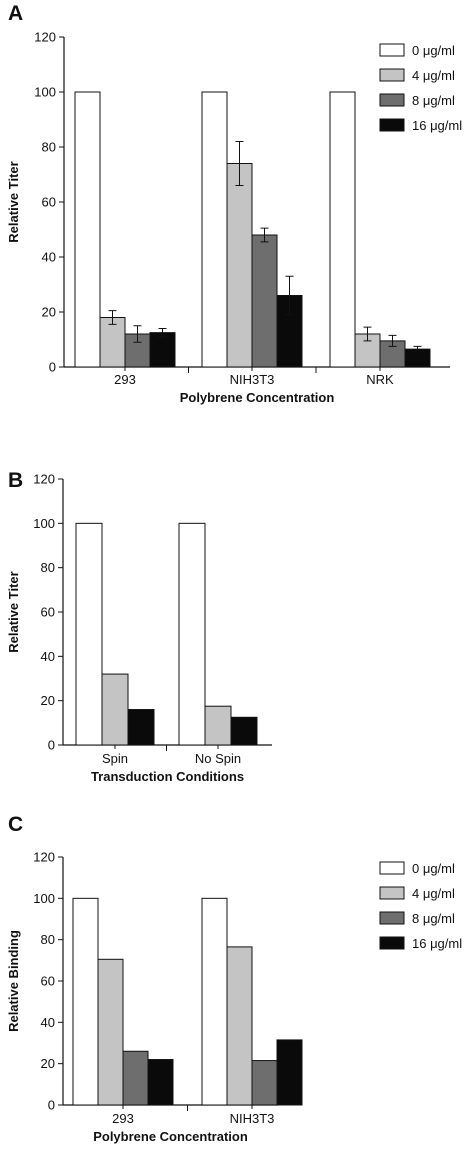  What do you see at coordinates (15, 824) in the screenshot?
I see `panel-label: C` at bounding box center [15, 824].